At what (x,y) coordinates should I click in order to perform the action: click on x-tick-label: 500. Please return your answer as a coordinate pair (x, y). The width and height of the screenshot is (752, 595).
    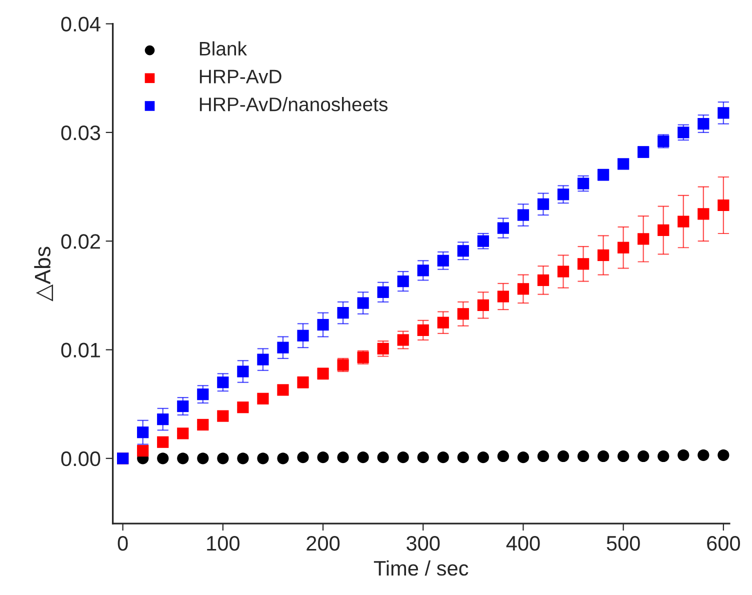
    Looking at the image, I should click on (623, 543).